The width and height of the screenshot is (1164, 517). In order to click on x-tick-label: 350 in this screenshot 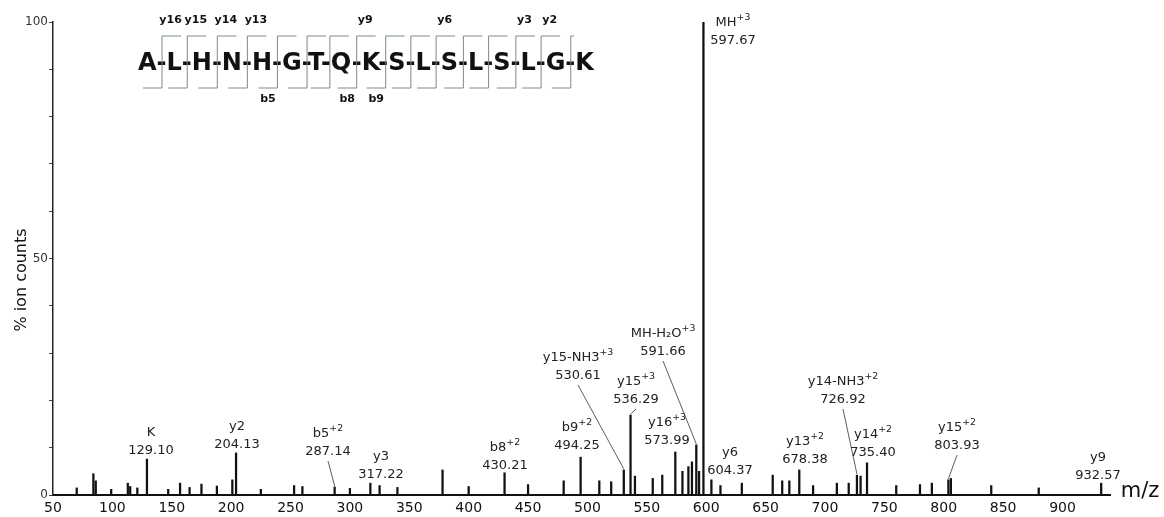, I will do `click(409, 507)`.